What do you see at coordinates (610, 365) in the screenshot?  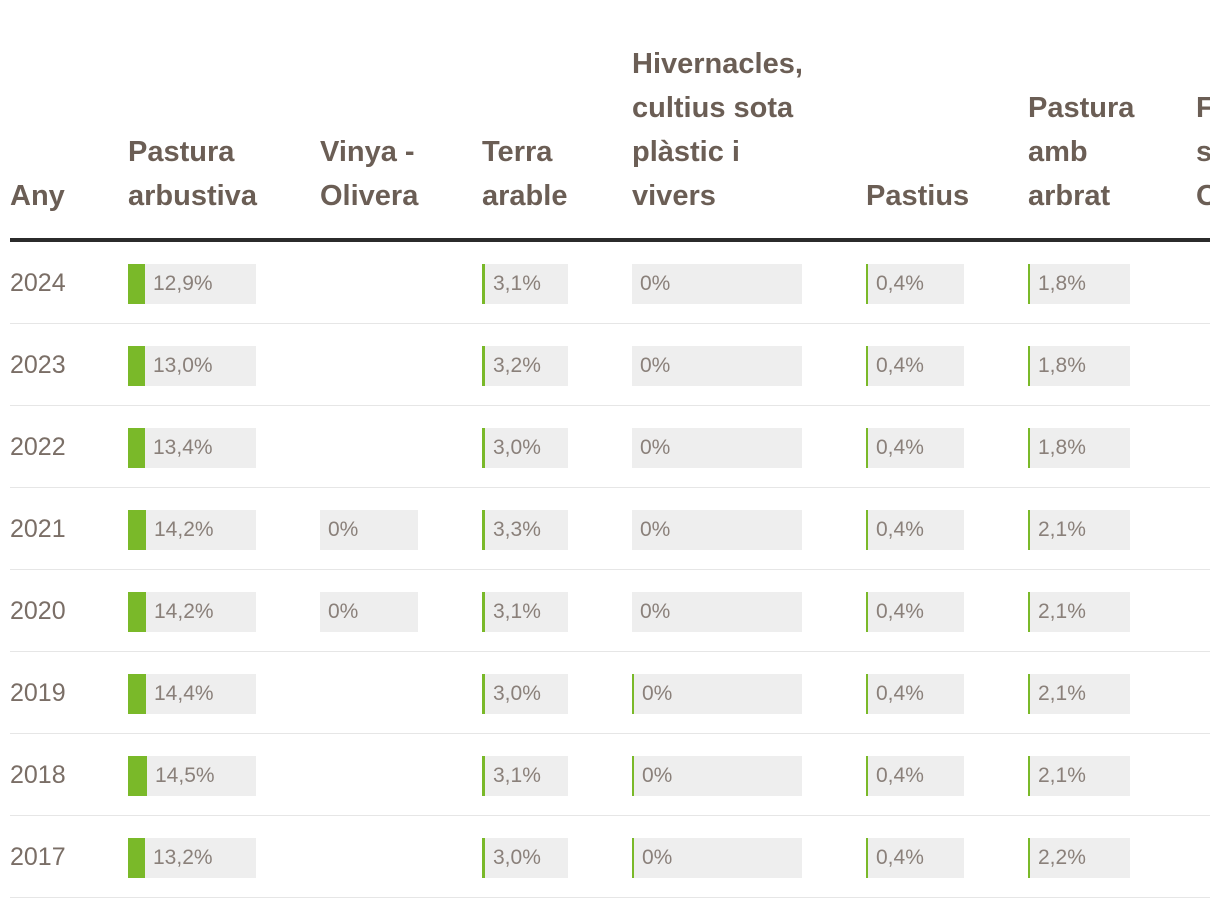 I see `table-row: 2023 13,0% 3,2% 0% 0,4% 1,8%` at bounding box center [610, 365].